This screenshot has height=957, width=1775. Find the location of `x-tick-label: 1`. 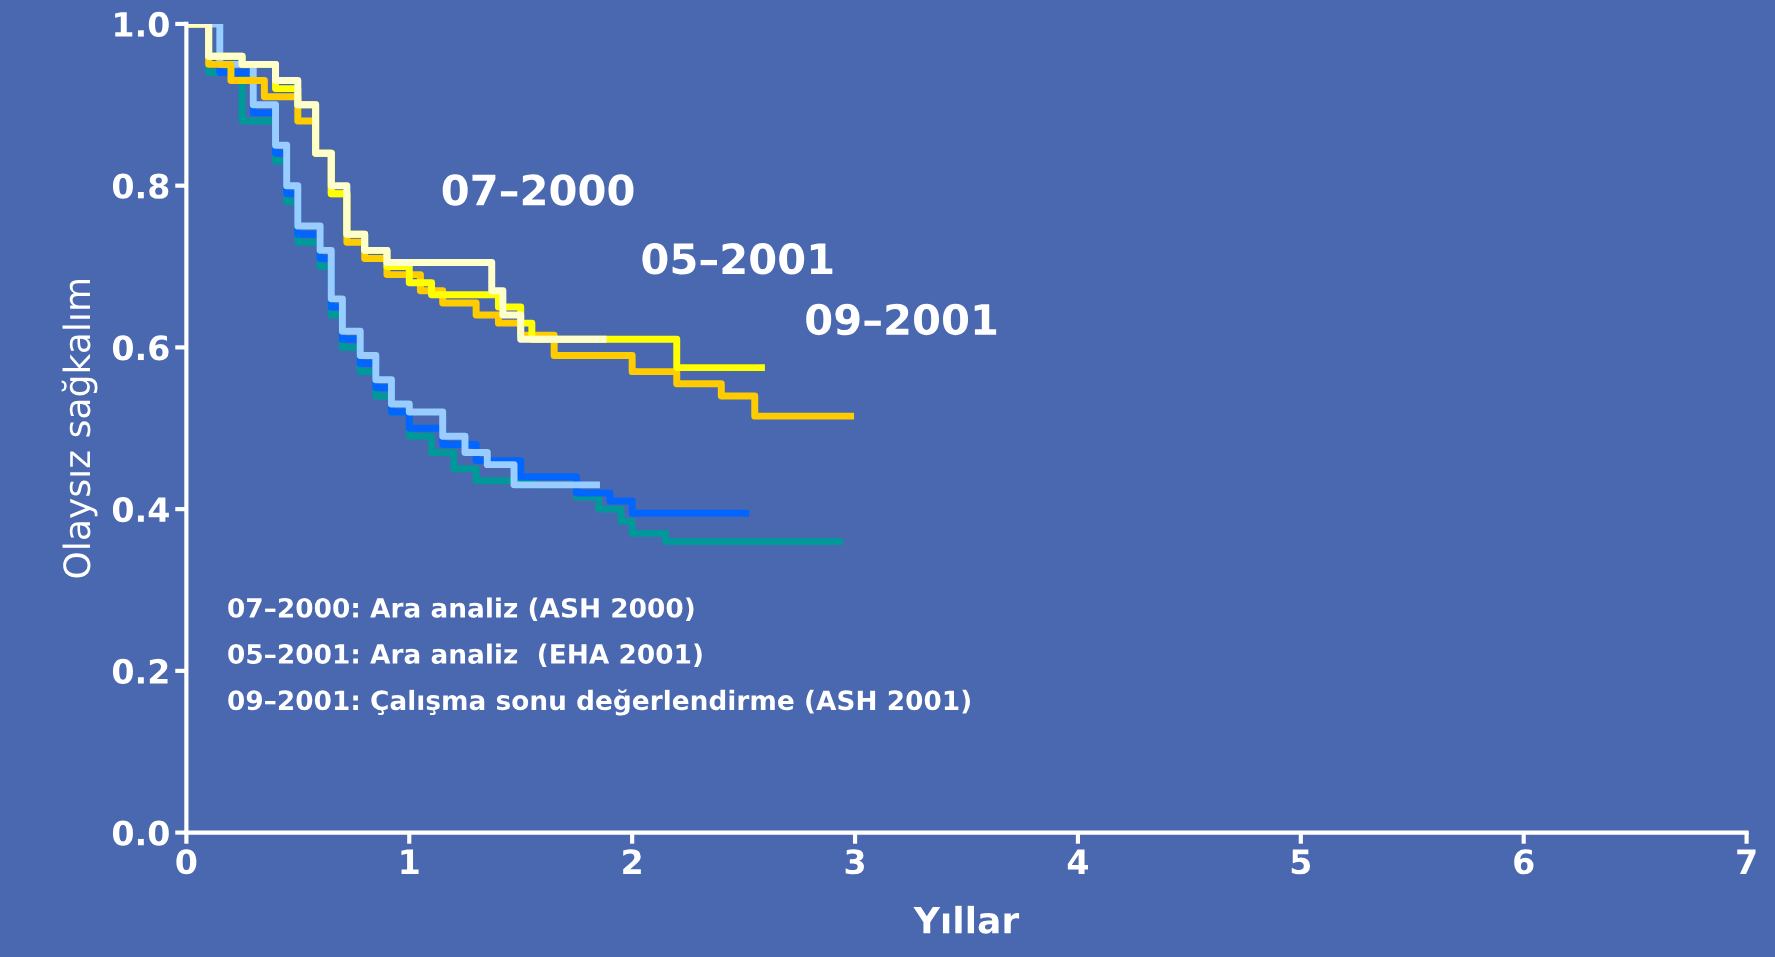

x-tick-label: 1 is located at coordinates (410, 861).